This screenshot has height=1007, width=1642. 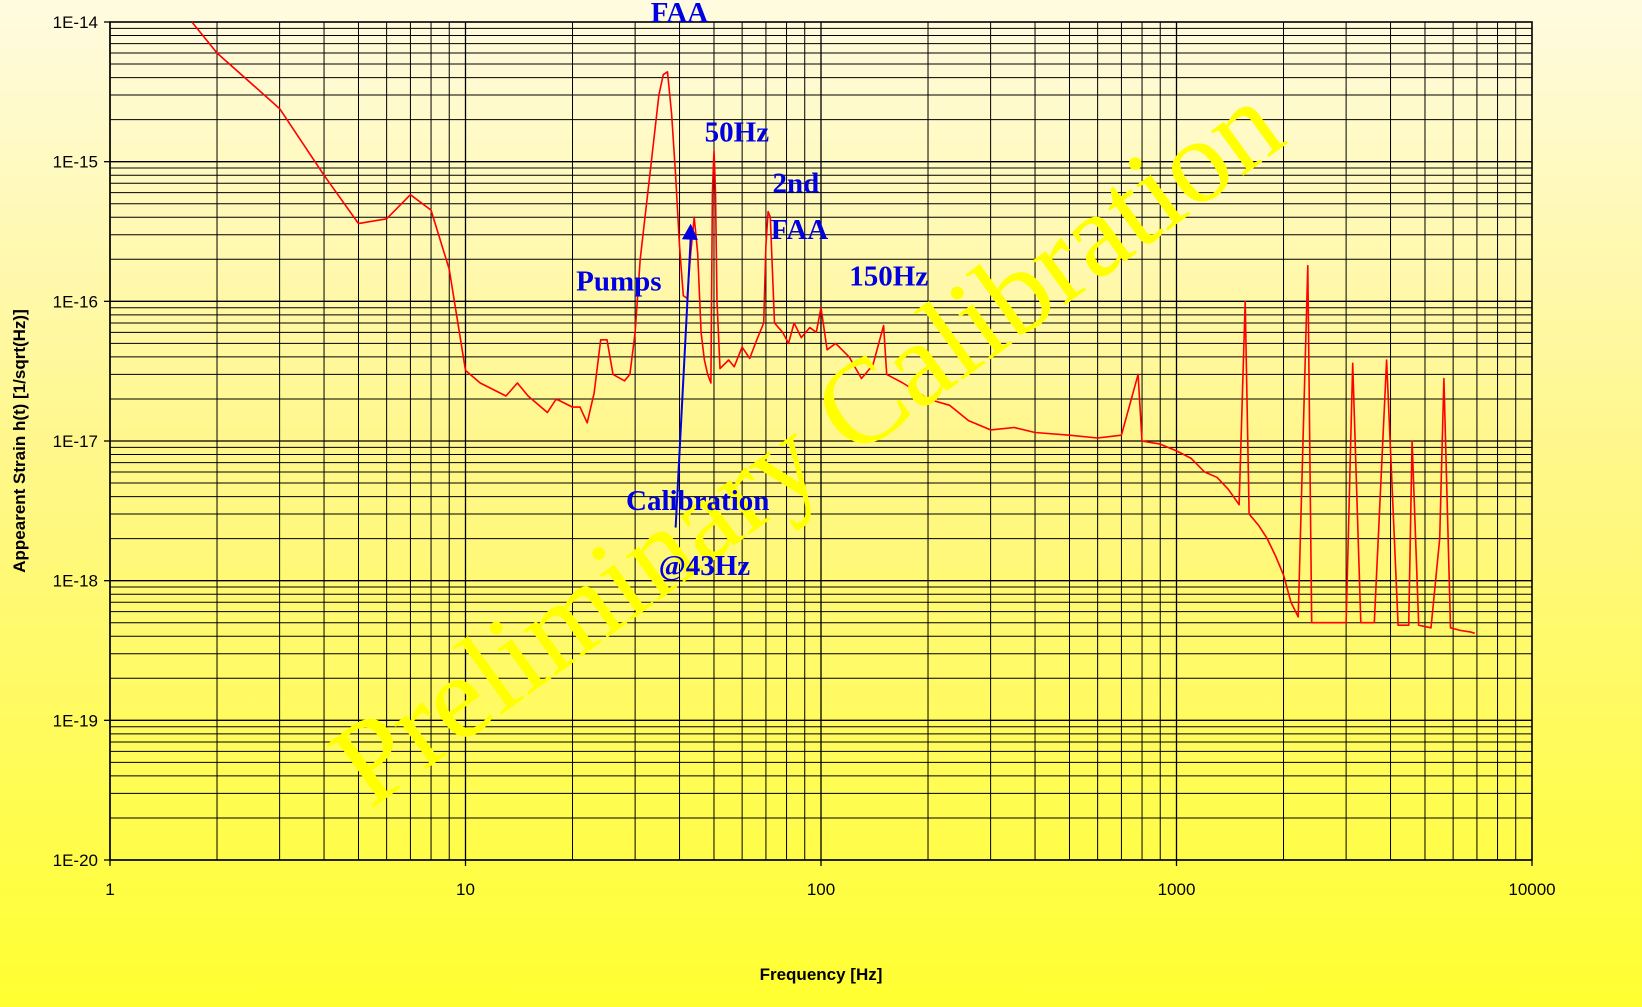 What do you see at coordinates (821, 889) in the screenshot?
I see `x-tick-label: 100` at bounding box center [821, 889].